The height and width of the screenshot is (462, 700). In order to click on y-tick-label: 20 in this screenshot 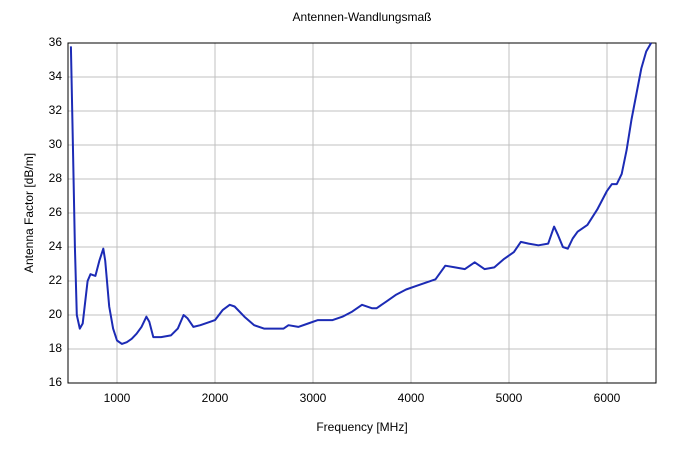, I will do `click(56, 314)`.